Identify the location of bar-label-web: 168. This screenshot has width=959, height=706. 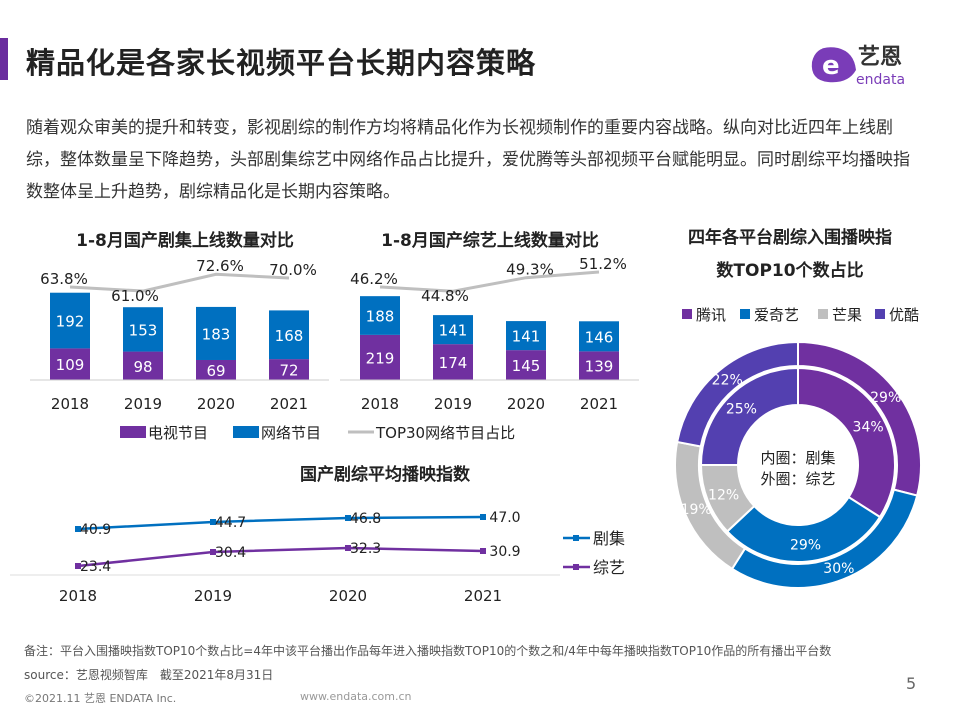
(289, 336).